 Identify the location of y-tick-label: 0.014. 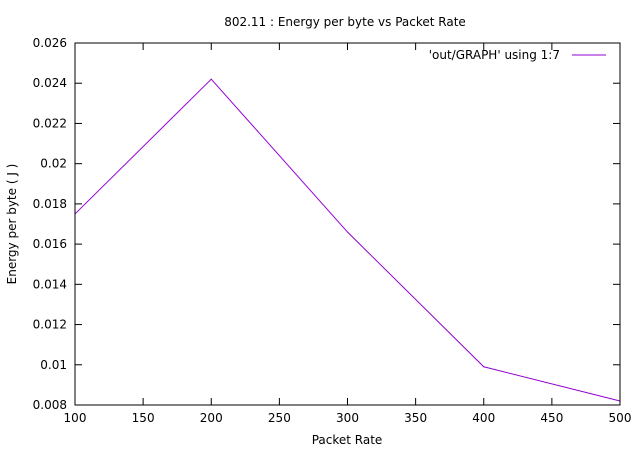
(50, 284).